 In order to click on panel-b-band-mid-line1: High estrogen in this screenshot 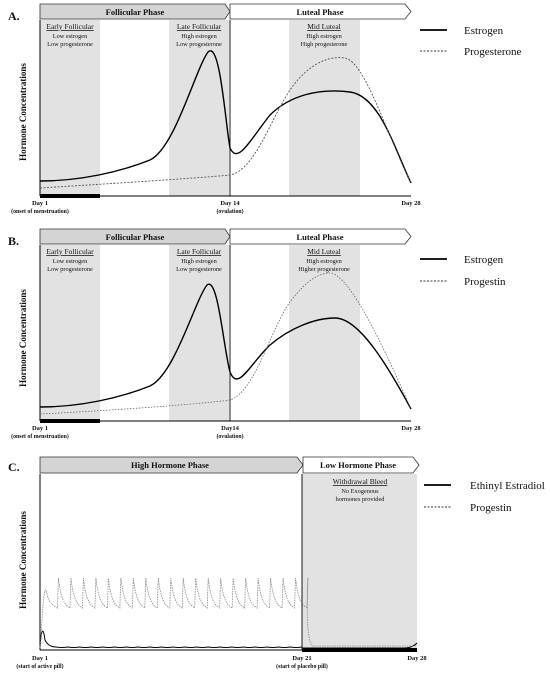, I will do `click(324, 261)`.